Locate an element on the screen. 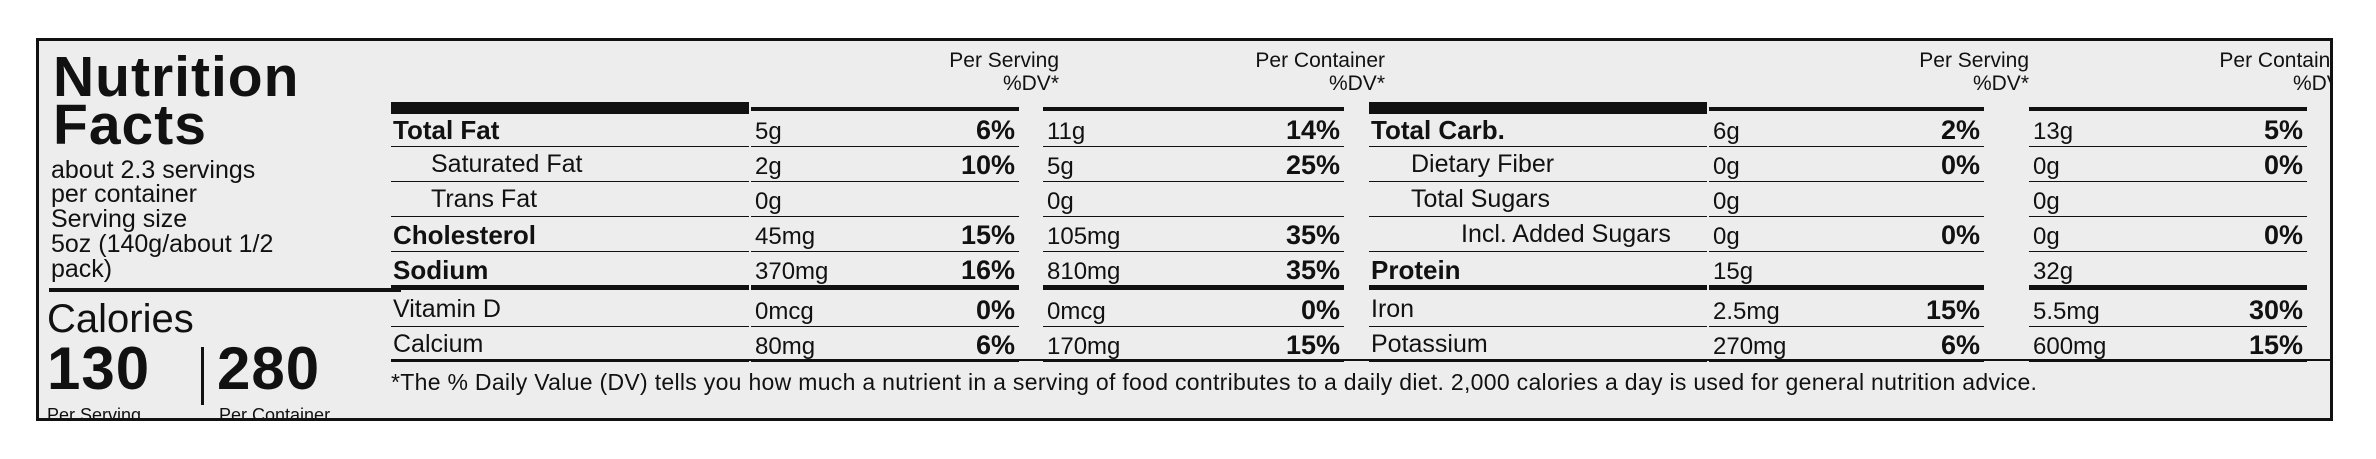 The height and width of the screenshot is (459, 2376). header-right-per-serving: Per Serving is located at coordinates (1974, 60).